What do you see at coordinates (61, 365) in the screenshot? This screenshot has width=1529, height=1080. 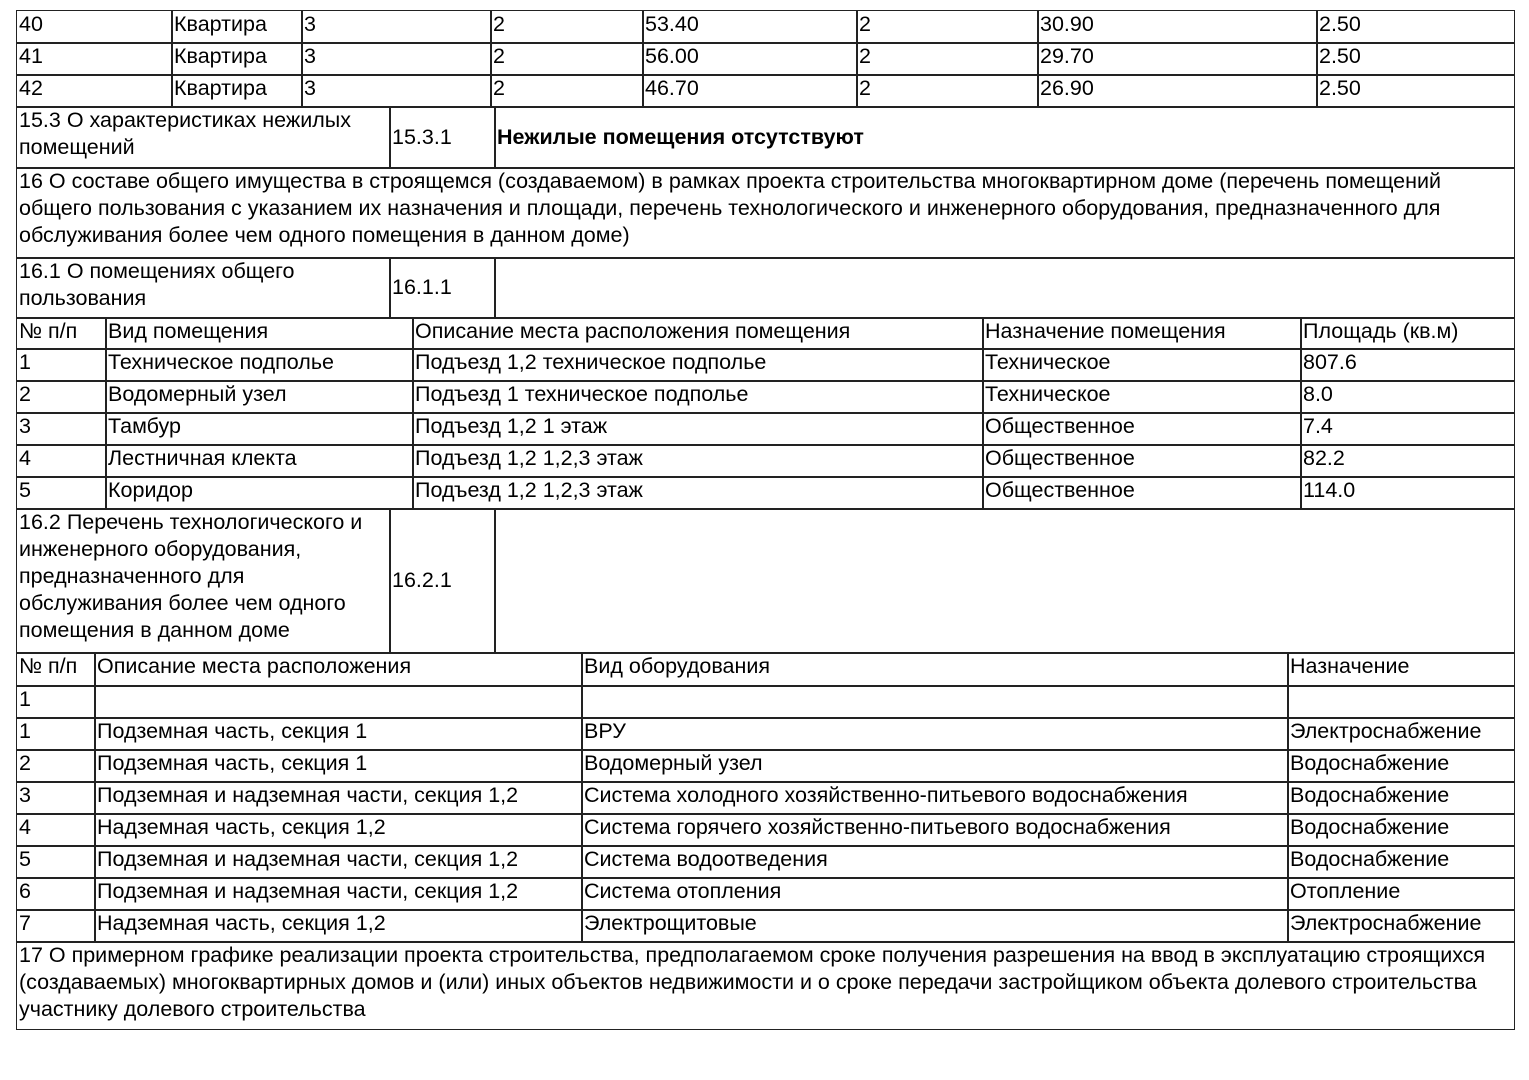 I see `room-cell: 1` at bounding box center [61, 365].